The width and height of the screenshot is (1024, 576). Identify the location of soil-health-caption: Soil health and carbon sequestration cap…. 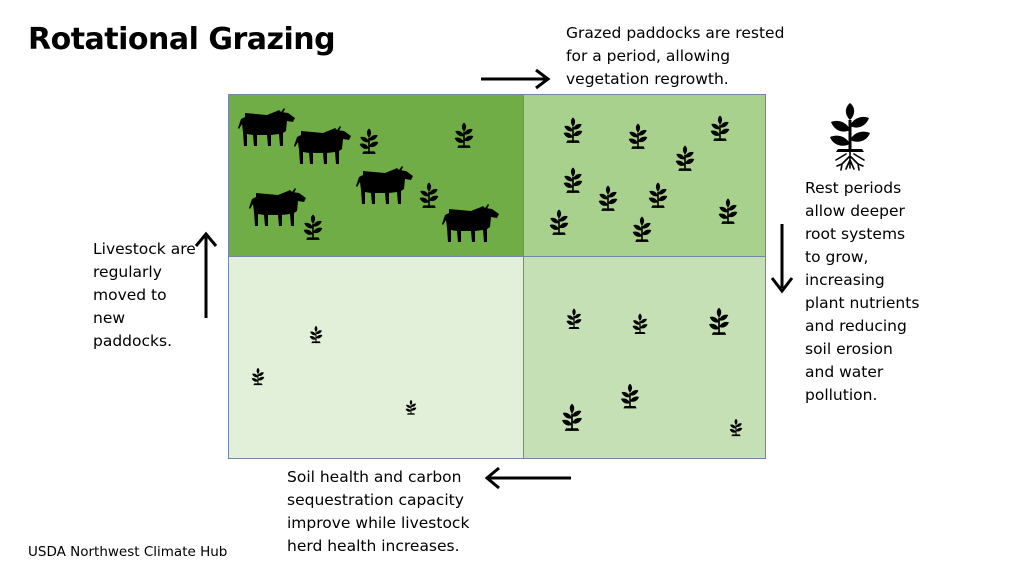
(378, 511).